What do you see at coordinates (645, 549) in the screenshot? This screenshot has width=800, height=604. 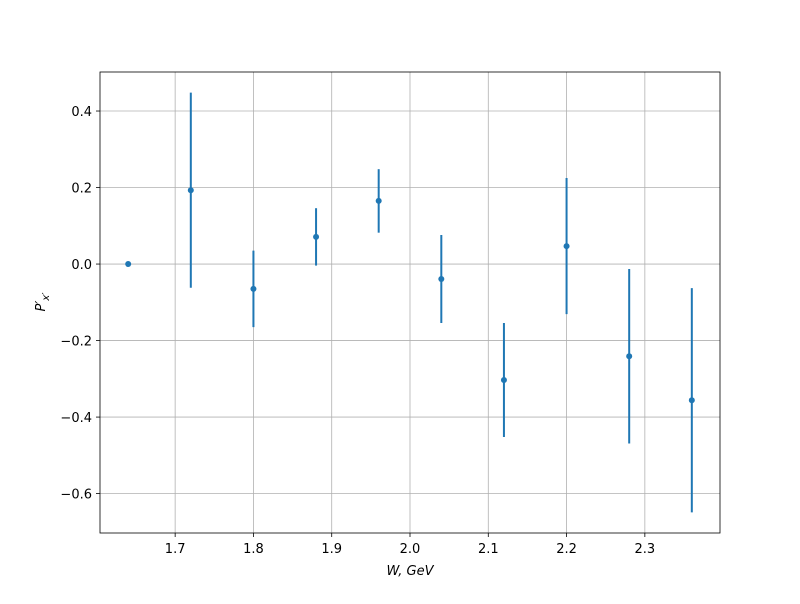 I see `x-tick-label: 2.3` at bounding box center [645, 549].